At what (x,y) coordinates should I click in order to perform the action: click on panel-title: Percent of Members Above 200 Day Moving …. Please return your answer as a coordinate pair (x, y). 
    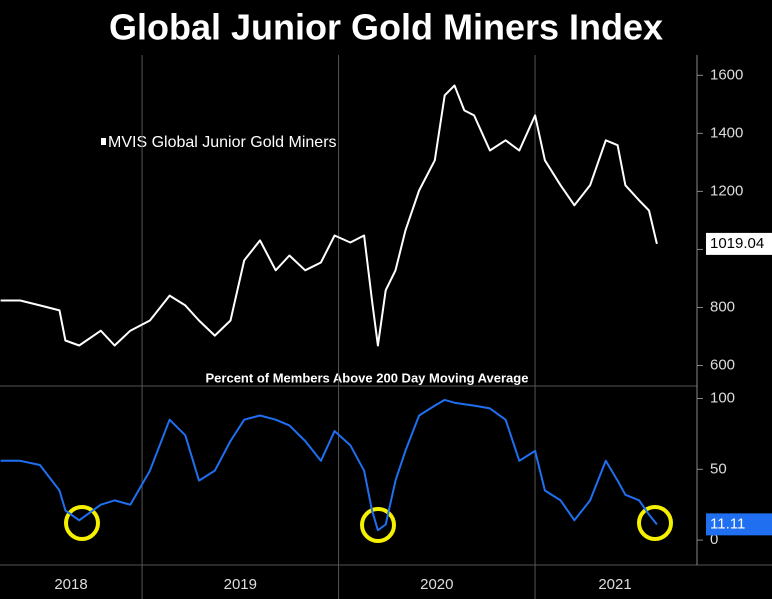
    Looking at the image, I should click on (367, 377).